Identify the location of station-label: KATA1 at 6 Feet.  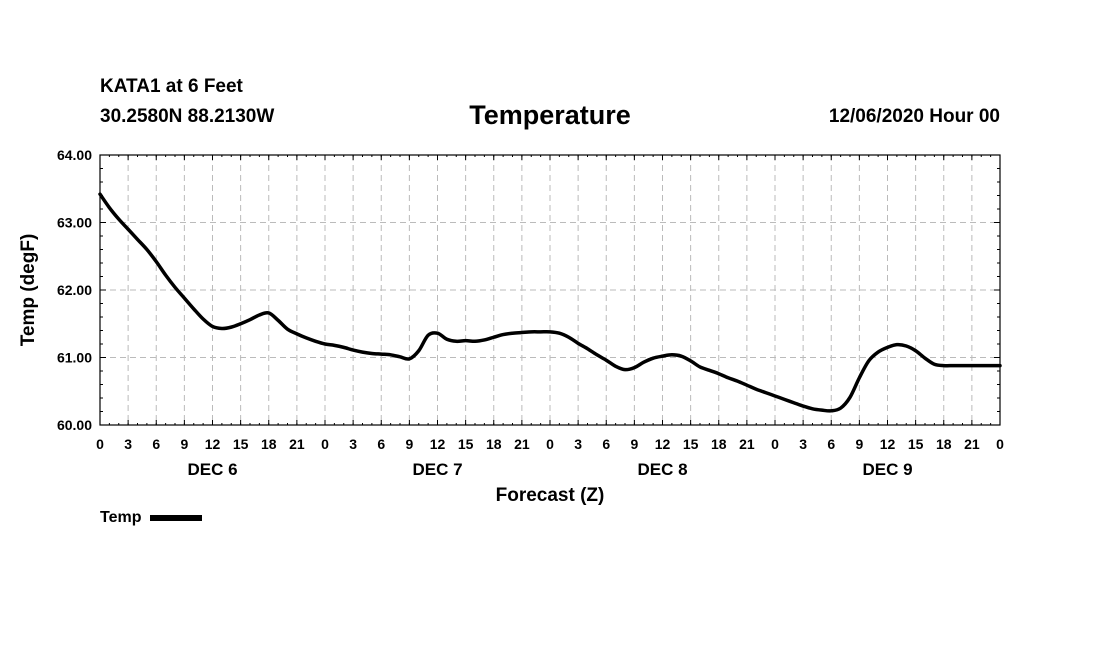
(171, 86).